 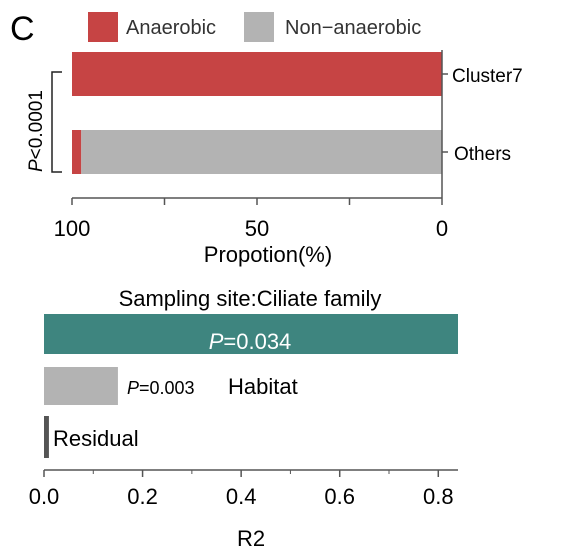 I want to click on x-tick-label: 100, so click(x=72, y=228).